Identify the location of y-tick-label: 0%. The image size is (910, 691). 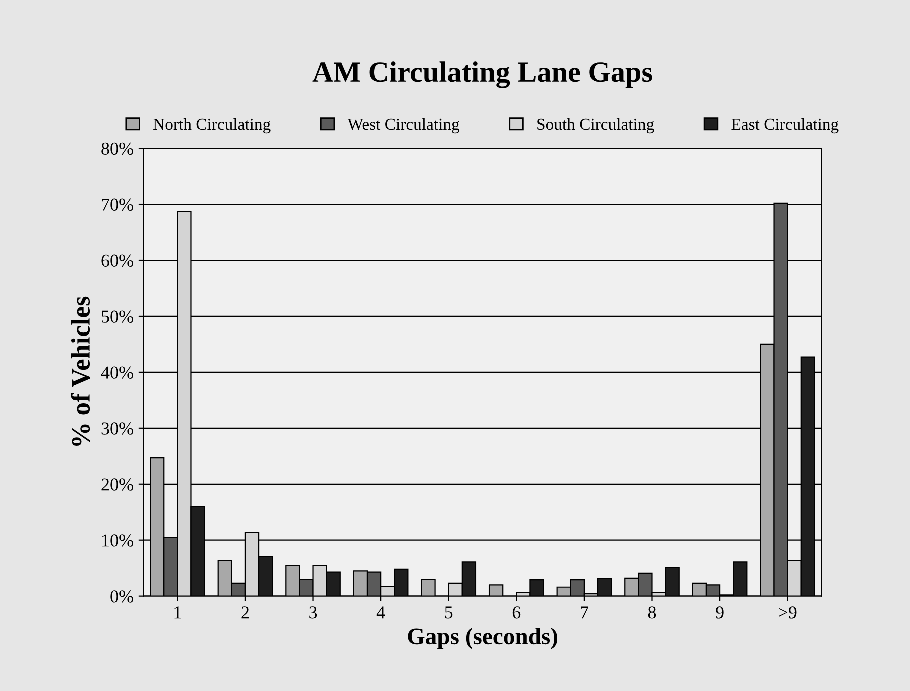
(122, 596).